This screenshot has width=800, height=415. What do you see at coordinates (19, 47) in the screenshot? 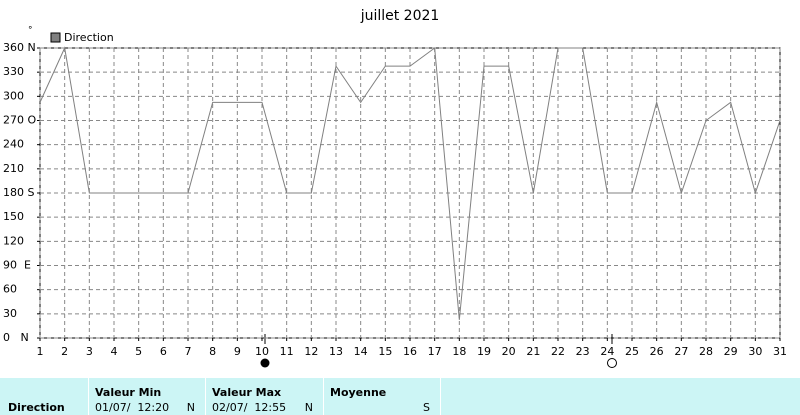
I see `y-tick-label: 360 N` at bounding box center [19, 47].